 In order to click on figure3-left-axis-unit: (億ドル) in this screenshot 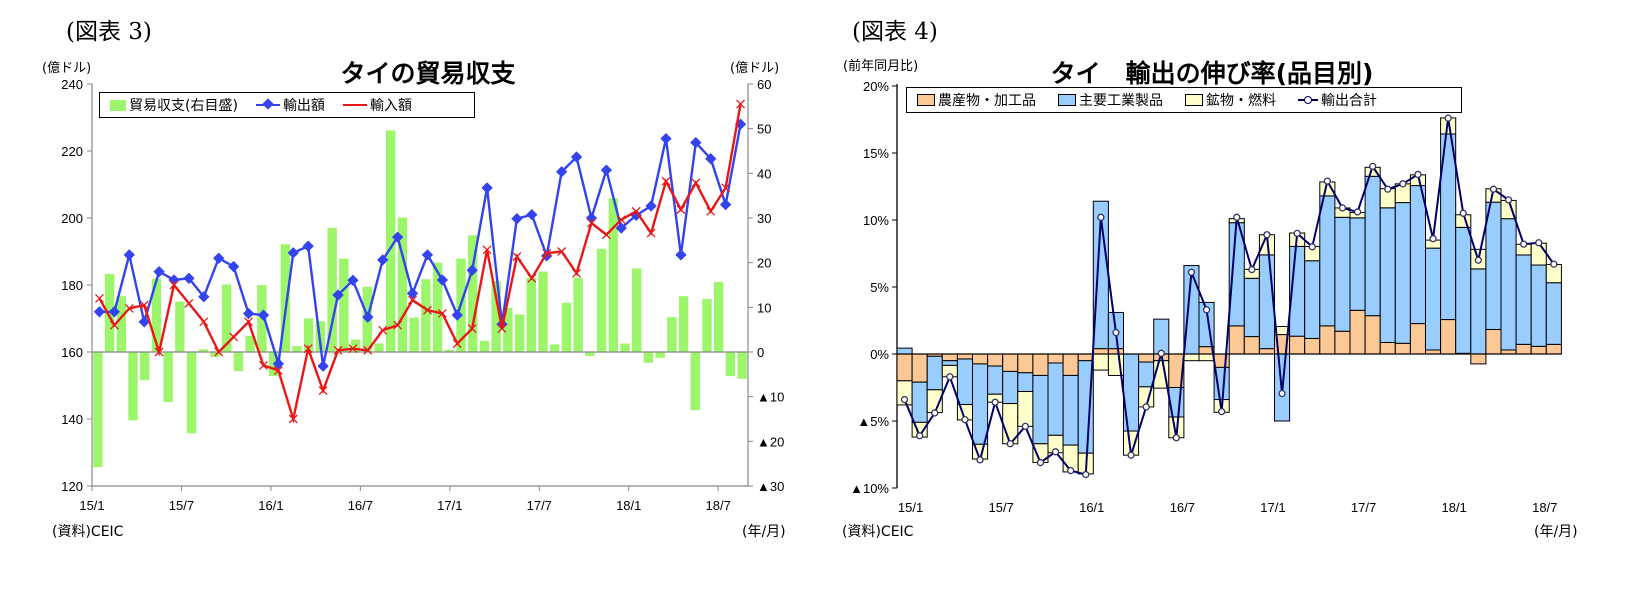, I will do `click(67, 68)`.